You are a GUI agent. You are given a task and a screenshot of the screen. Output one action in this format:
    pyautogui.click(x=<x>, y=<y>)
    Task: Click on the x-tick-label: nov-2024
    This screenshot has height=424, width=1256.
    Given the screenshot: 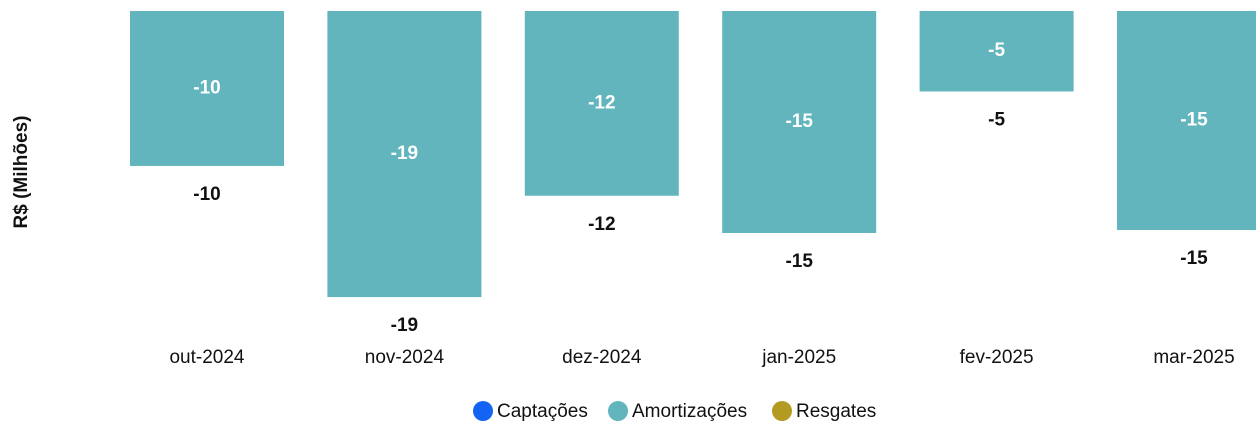 What is the action you would take?
    pyautogui.click(x=405, y=357)
    